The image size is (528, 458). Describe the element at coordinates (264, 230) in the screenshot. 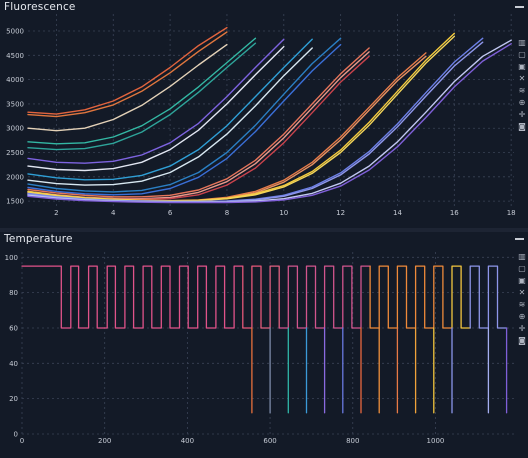

I see `panel-divider` at that location.